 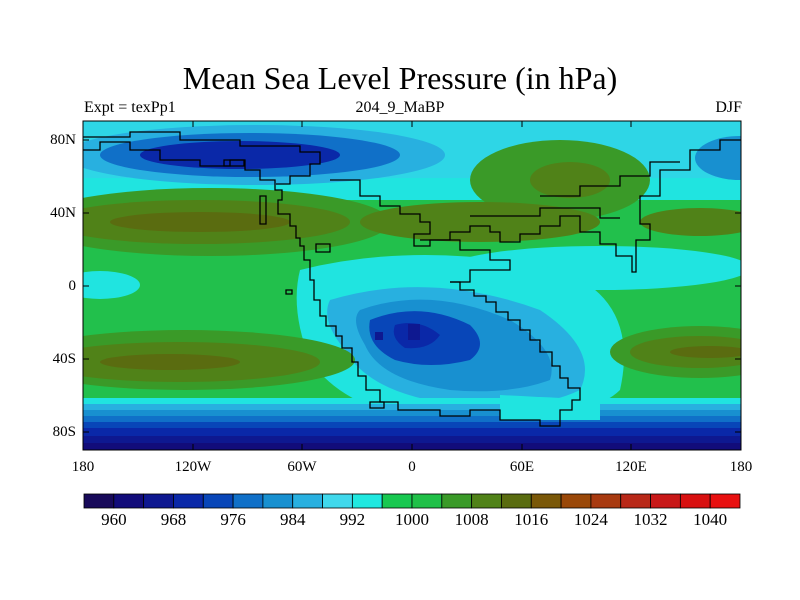 What do you see at coordinates (728, 107) in the screenshot?
I see `season-label: DJF` at bounding box center [728, 107].